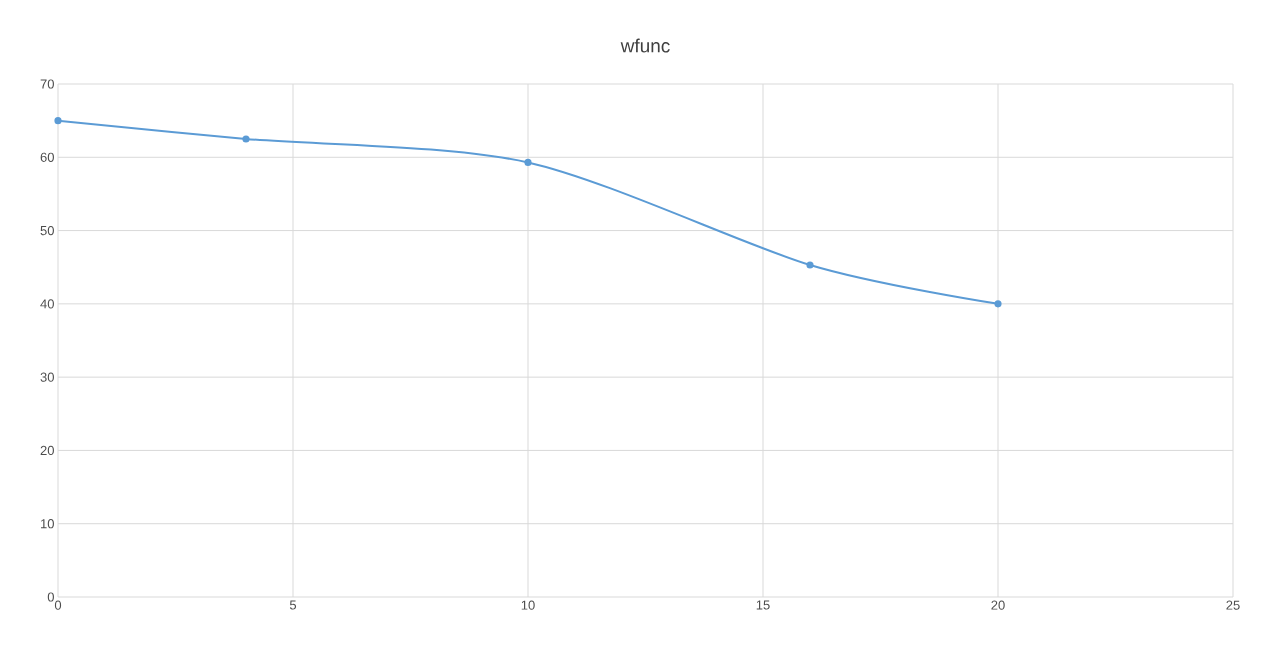 The height and width of the screenshot is (648, 1269). I want to click on y-tick-label: 30, so click(47, 377).